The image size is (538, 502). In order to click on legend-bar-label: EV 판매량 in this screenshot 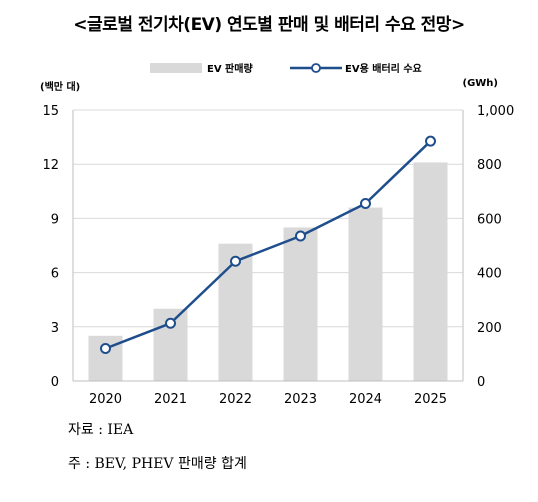, I will do `click(230, 69)`.